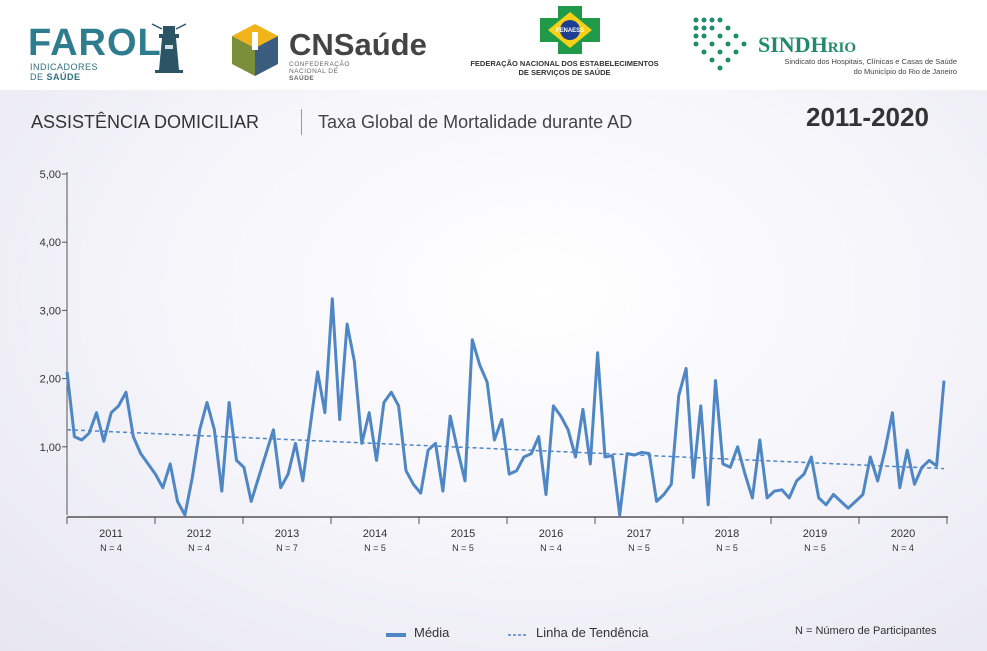 The width and height of the screenshot is (987, 651). Describe the element at coordinates (432, 632) in the screenshot. I see `legend-label-media: Média` at that location.